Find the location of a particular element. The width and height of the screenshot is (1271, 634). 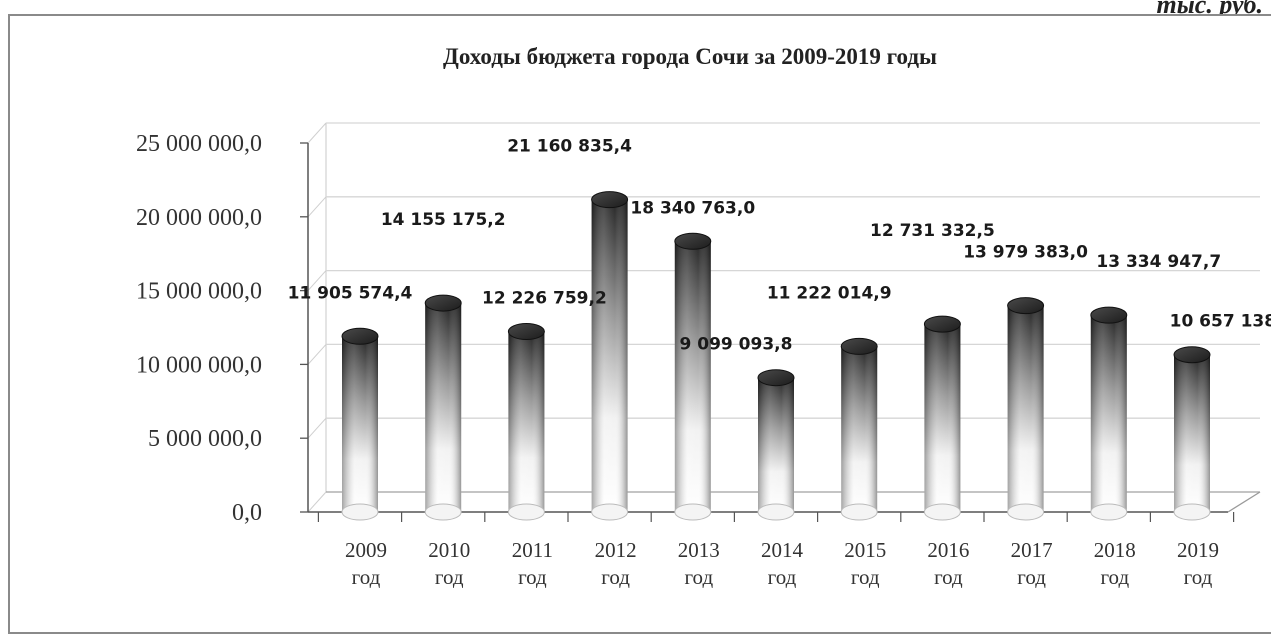

data-label: 11 222 014,9 is located at coordinates (829, 293).